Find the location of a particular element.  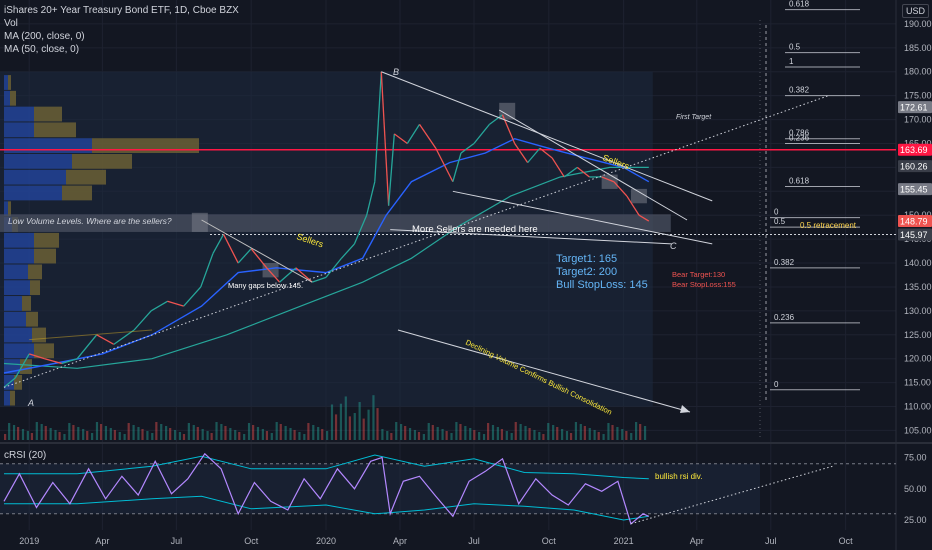

seller-box is located at coordinates (199, 222).